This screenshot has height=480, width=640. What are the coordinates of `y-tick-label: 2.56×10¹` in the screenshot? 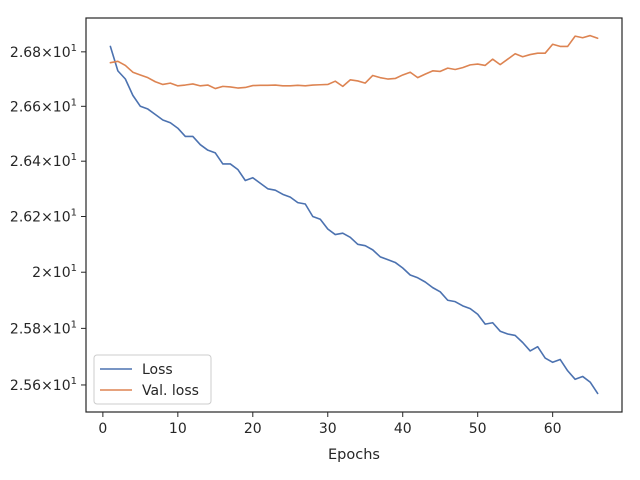 It's located at (43, 385).